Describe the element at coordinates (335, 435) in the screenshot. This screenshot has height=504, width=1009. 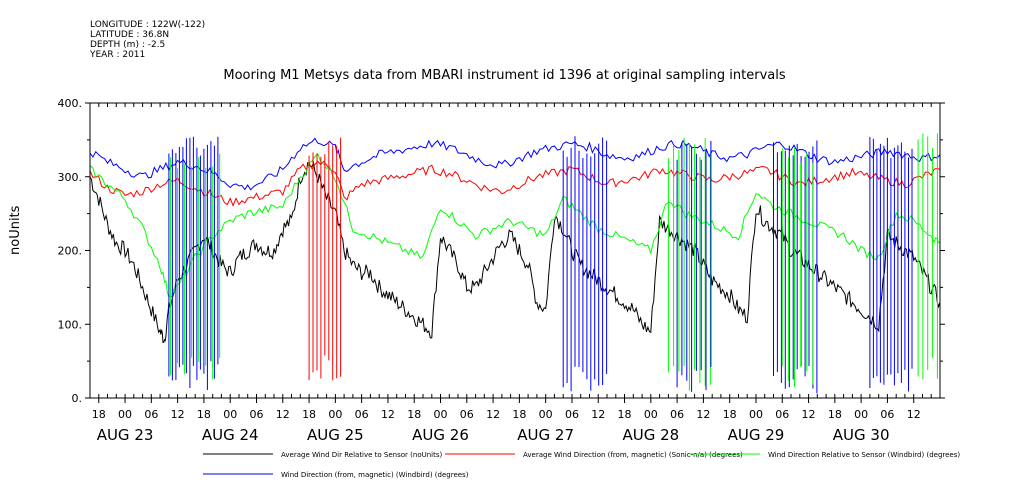
I see `x-date-label: AUG 25` at that location.